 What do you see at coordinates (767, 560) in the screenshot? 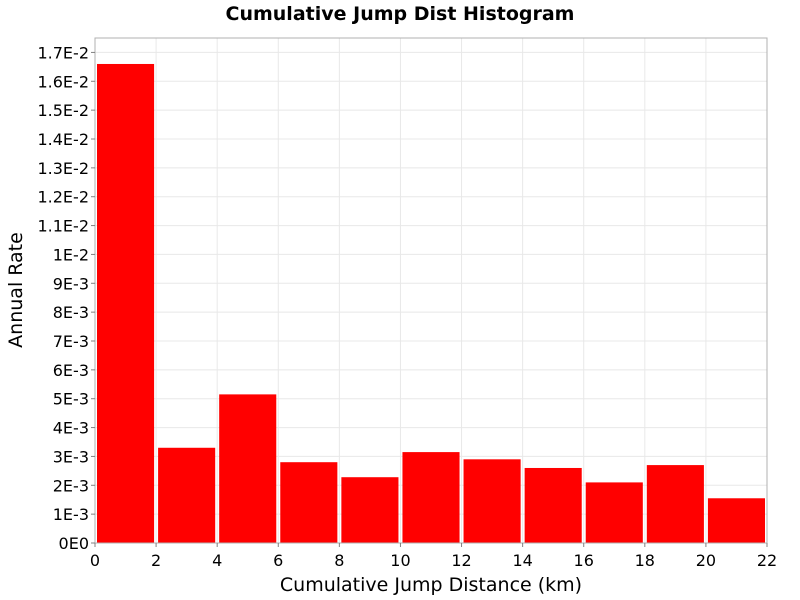
I see `x-tick-label: 22` at bounding box center [767, 560].